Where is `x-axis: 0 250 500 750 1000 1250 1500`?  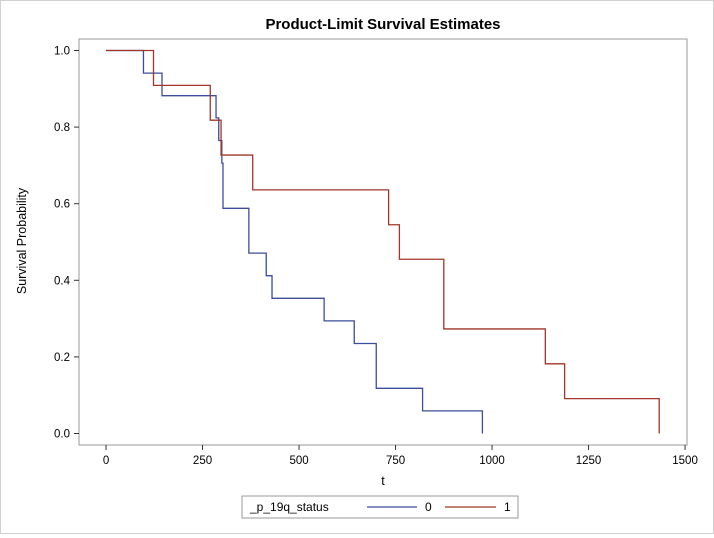
x-axis: 0 250 500 750 1000 1250 1500 is located at coordinates (400, 456).